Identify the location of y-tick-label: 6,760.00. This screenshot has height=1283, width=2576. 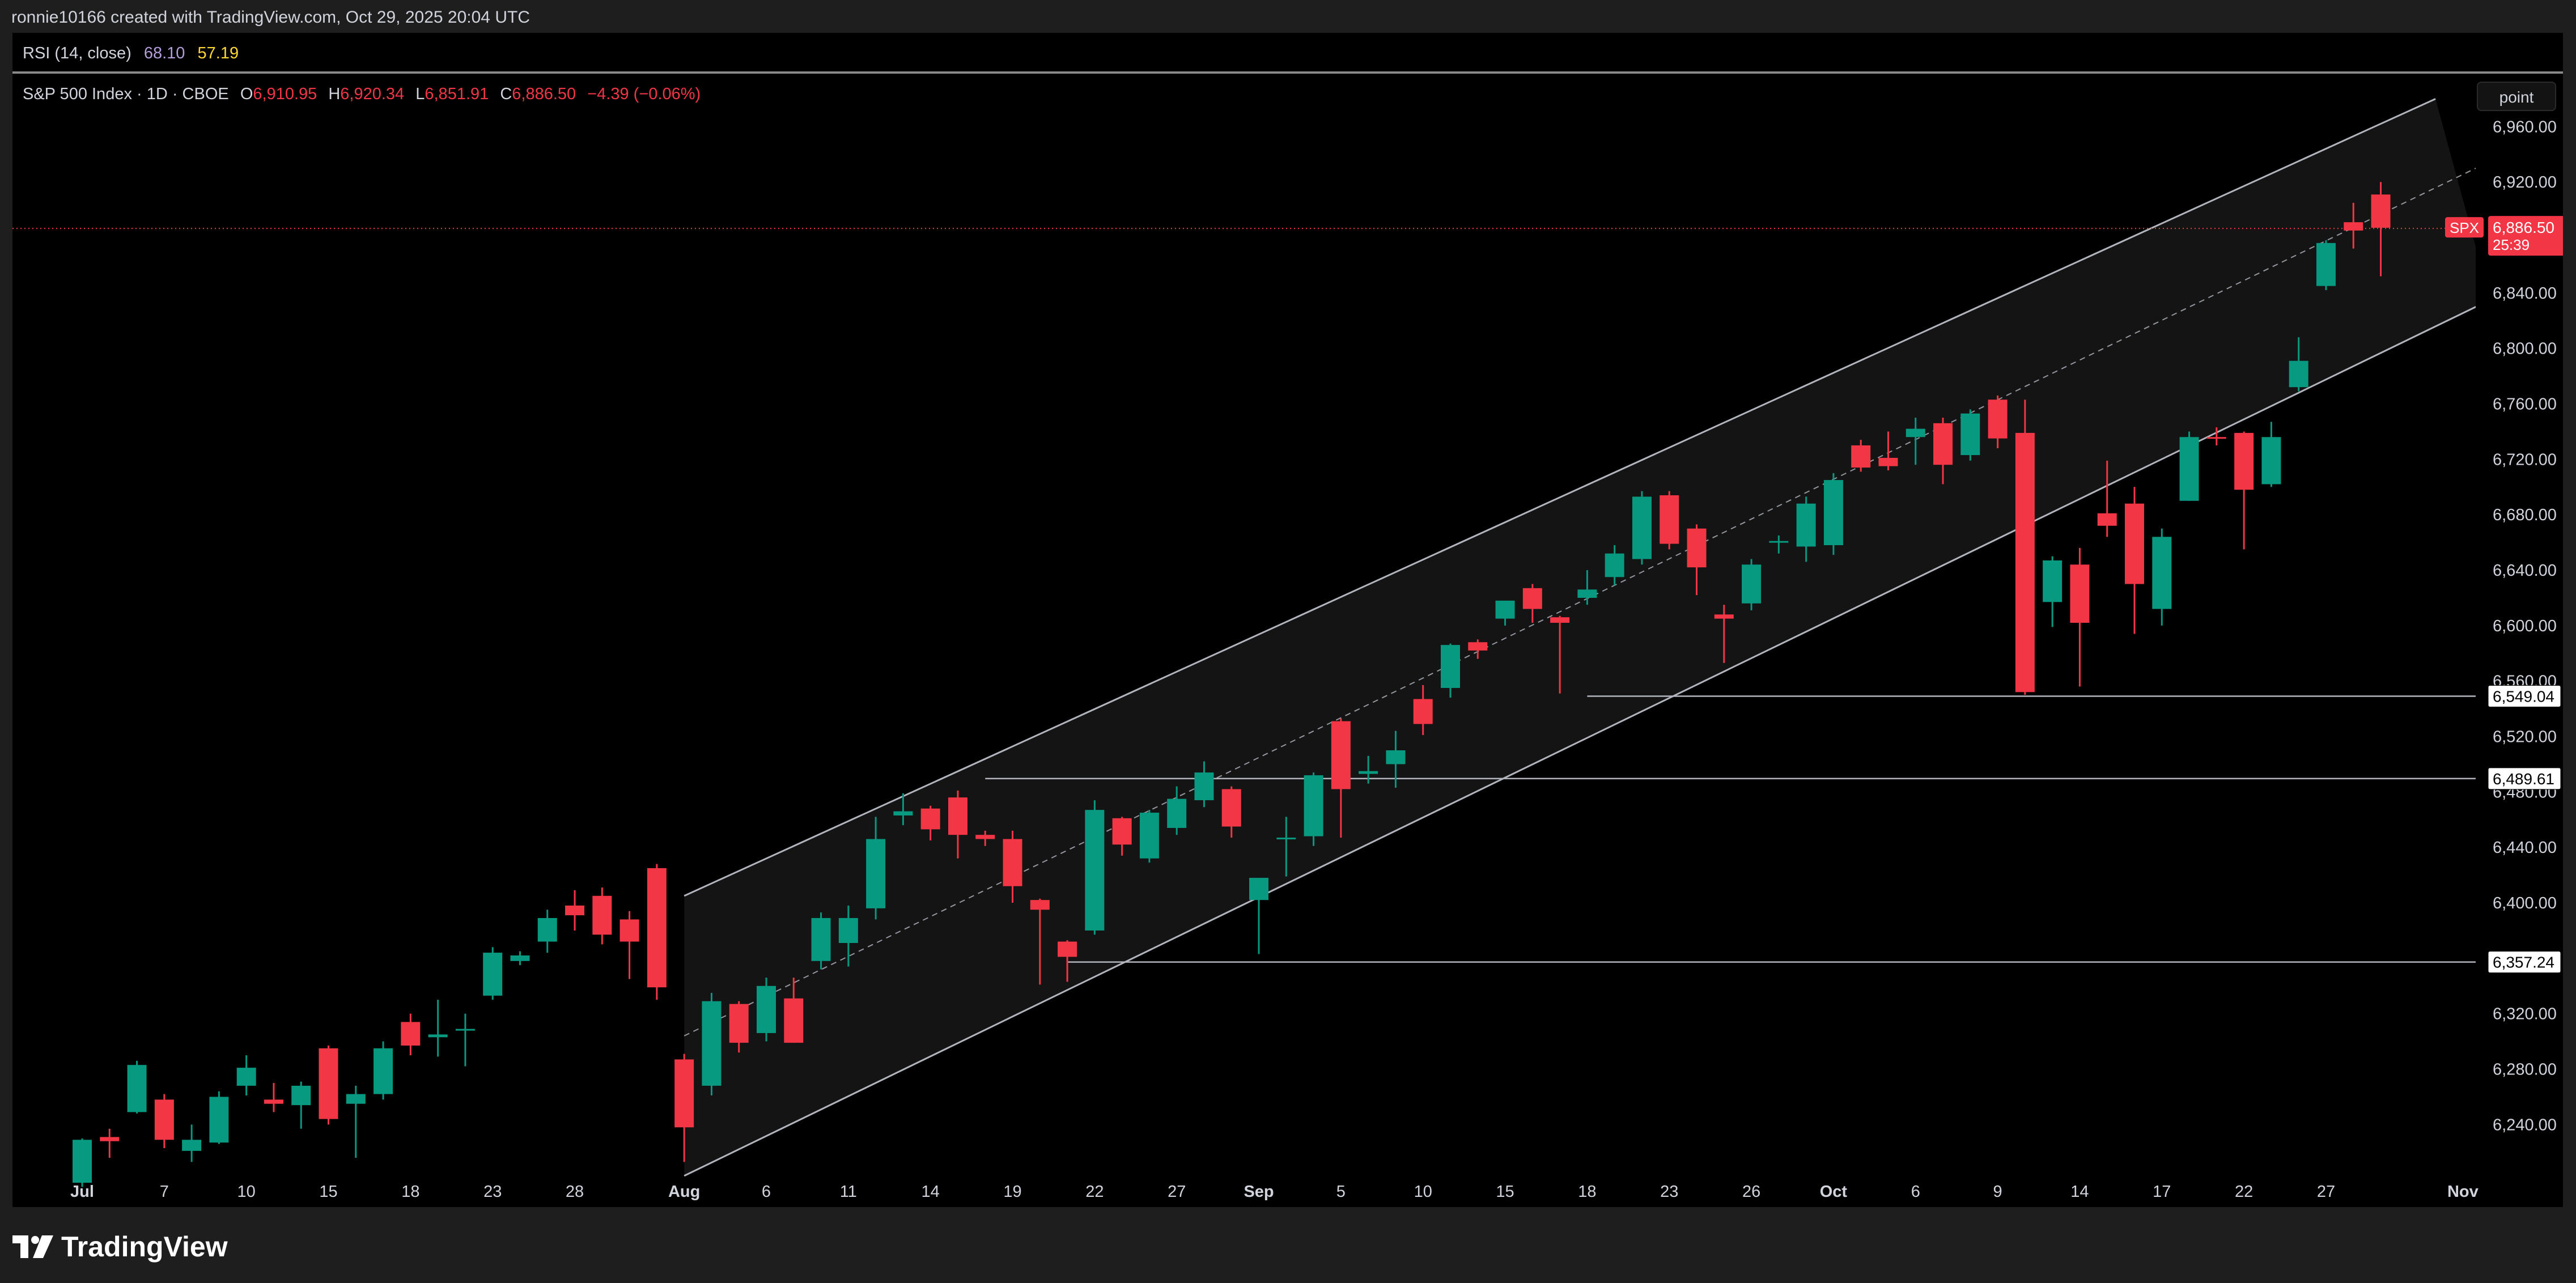
(2525, 405).